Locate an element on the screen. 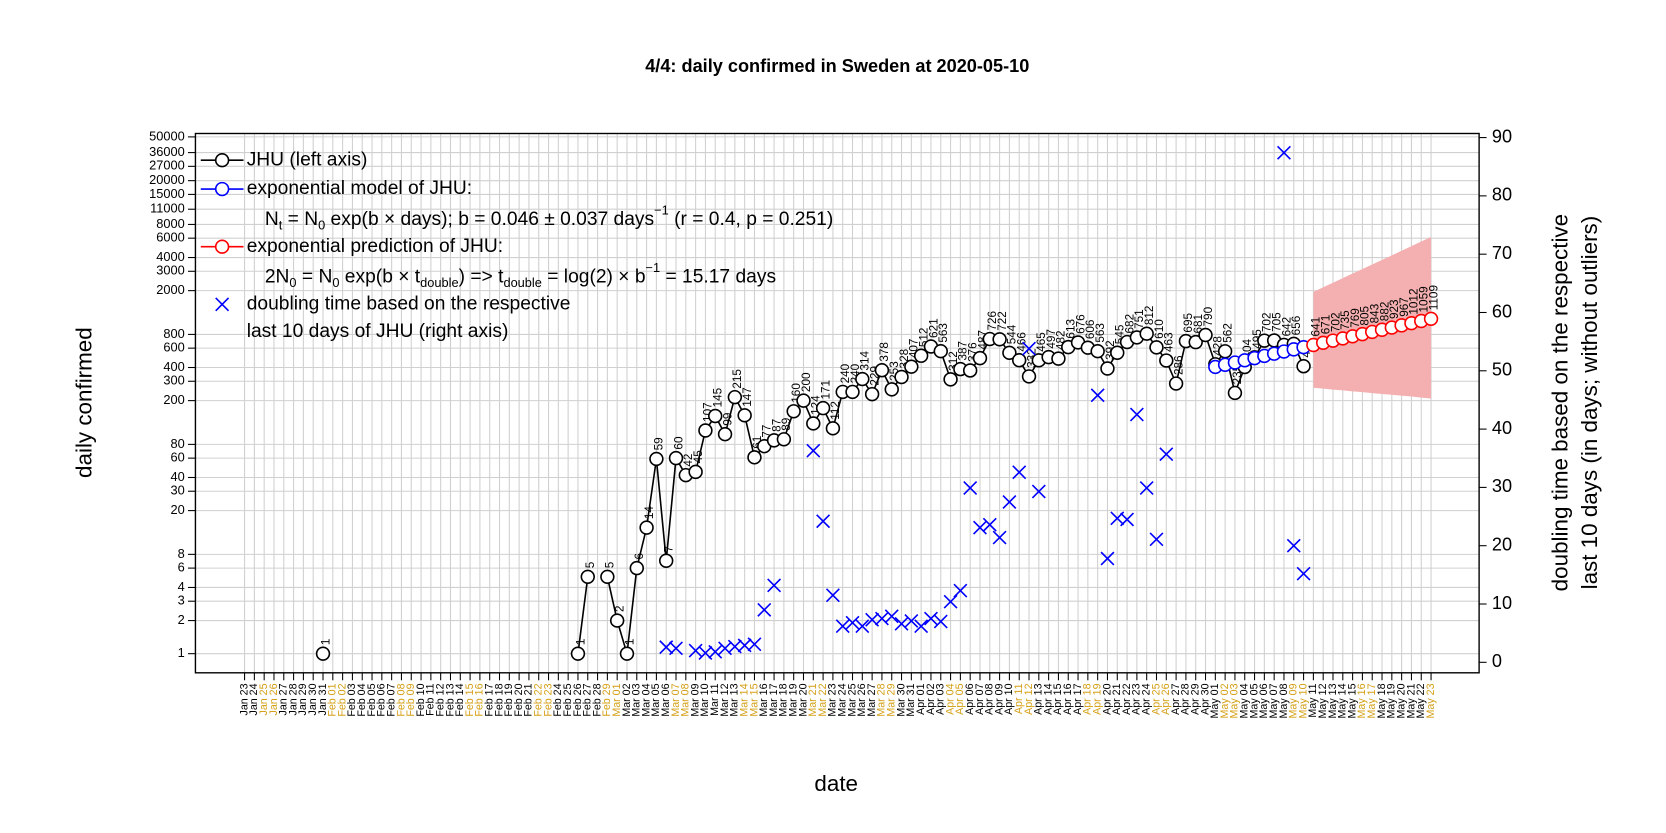  y-tick-label: 11000 is located at coordinates (167, 208).